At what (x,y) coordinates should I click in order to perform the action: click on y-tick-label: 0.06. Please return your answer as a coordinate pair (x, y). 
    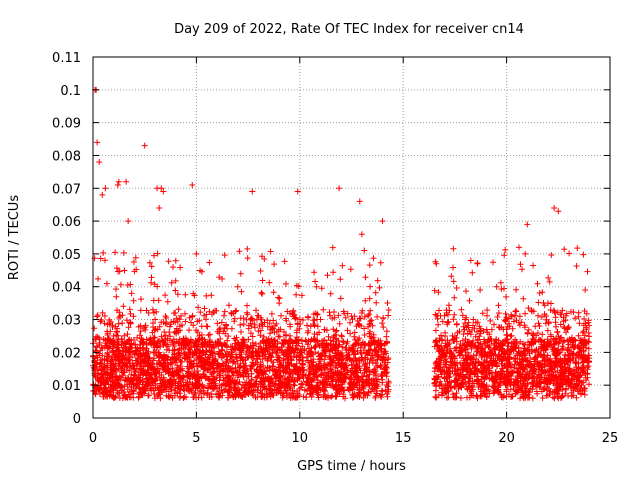
    Looking at the image, I should click on (66, 222).